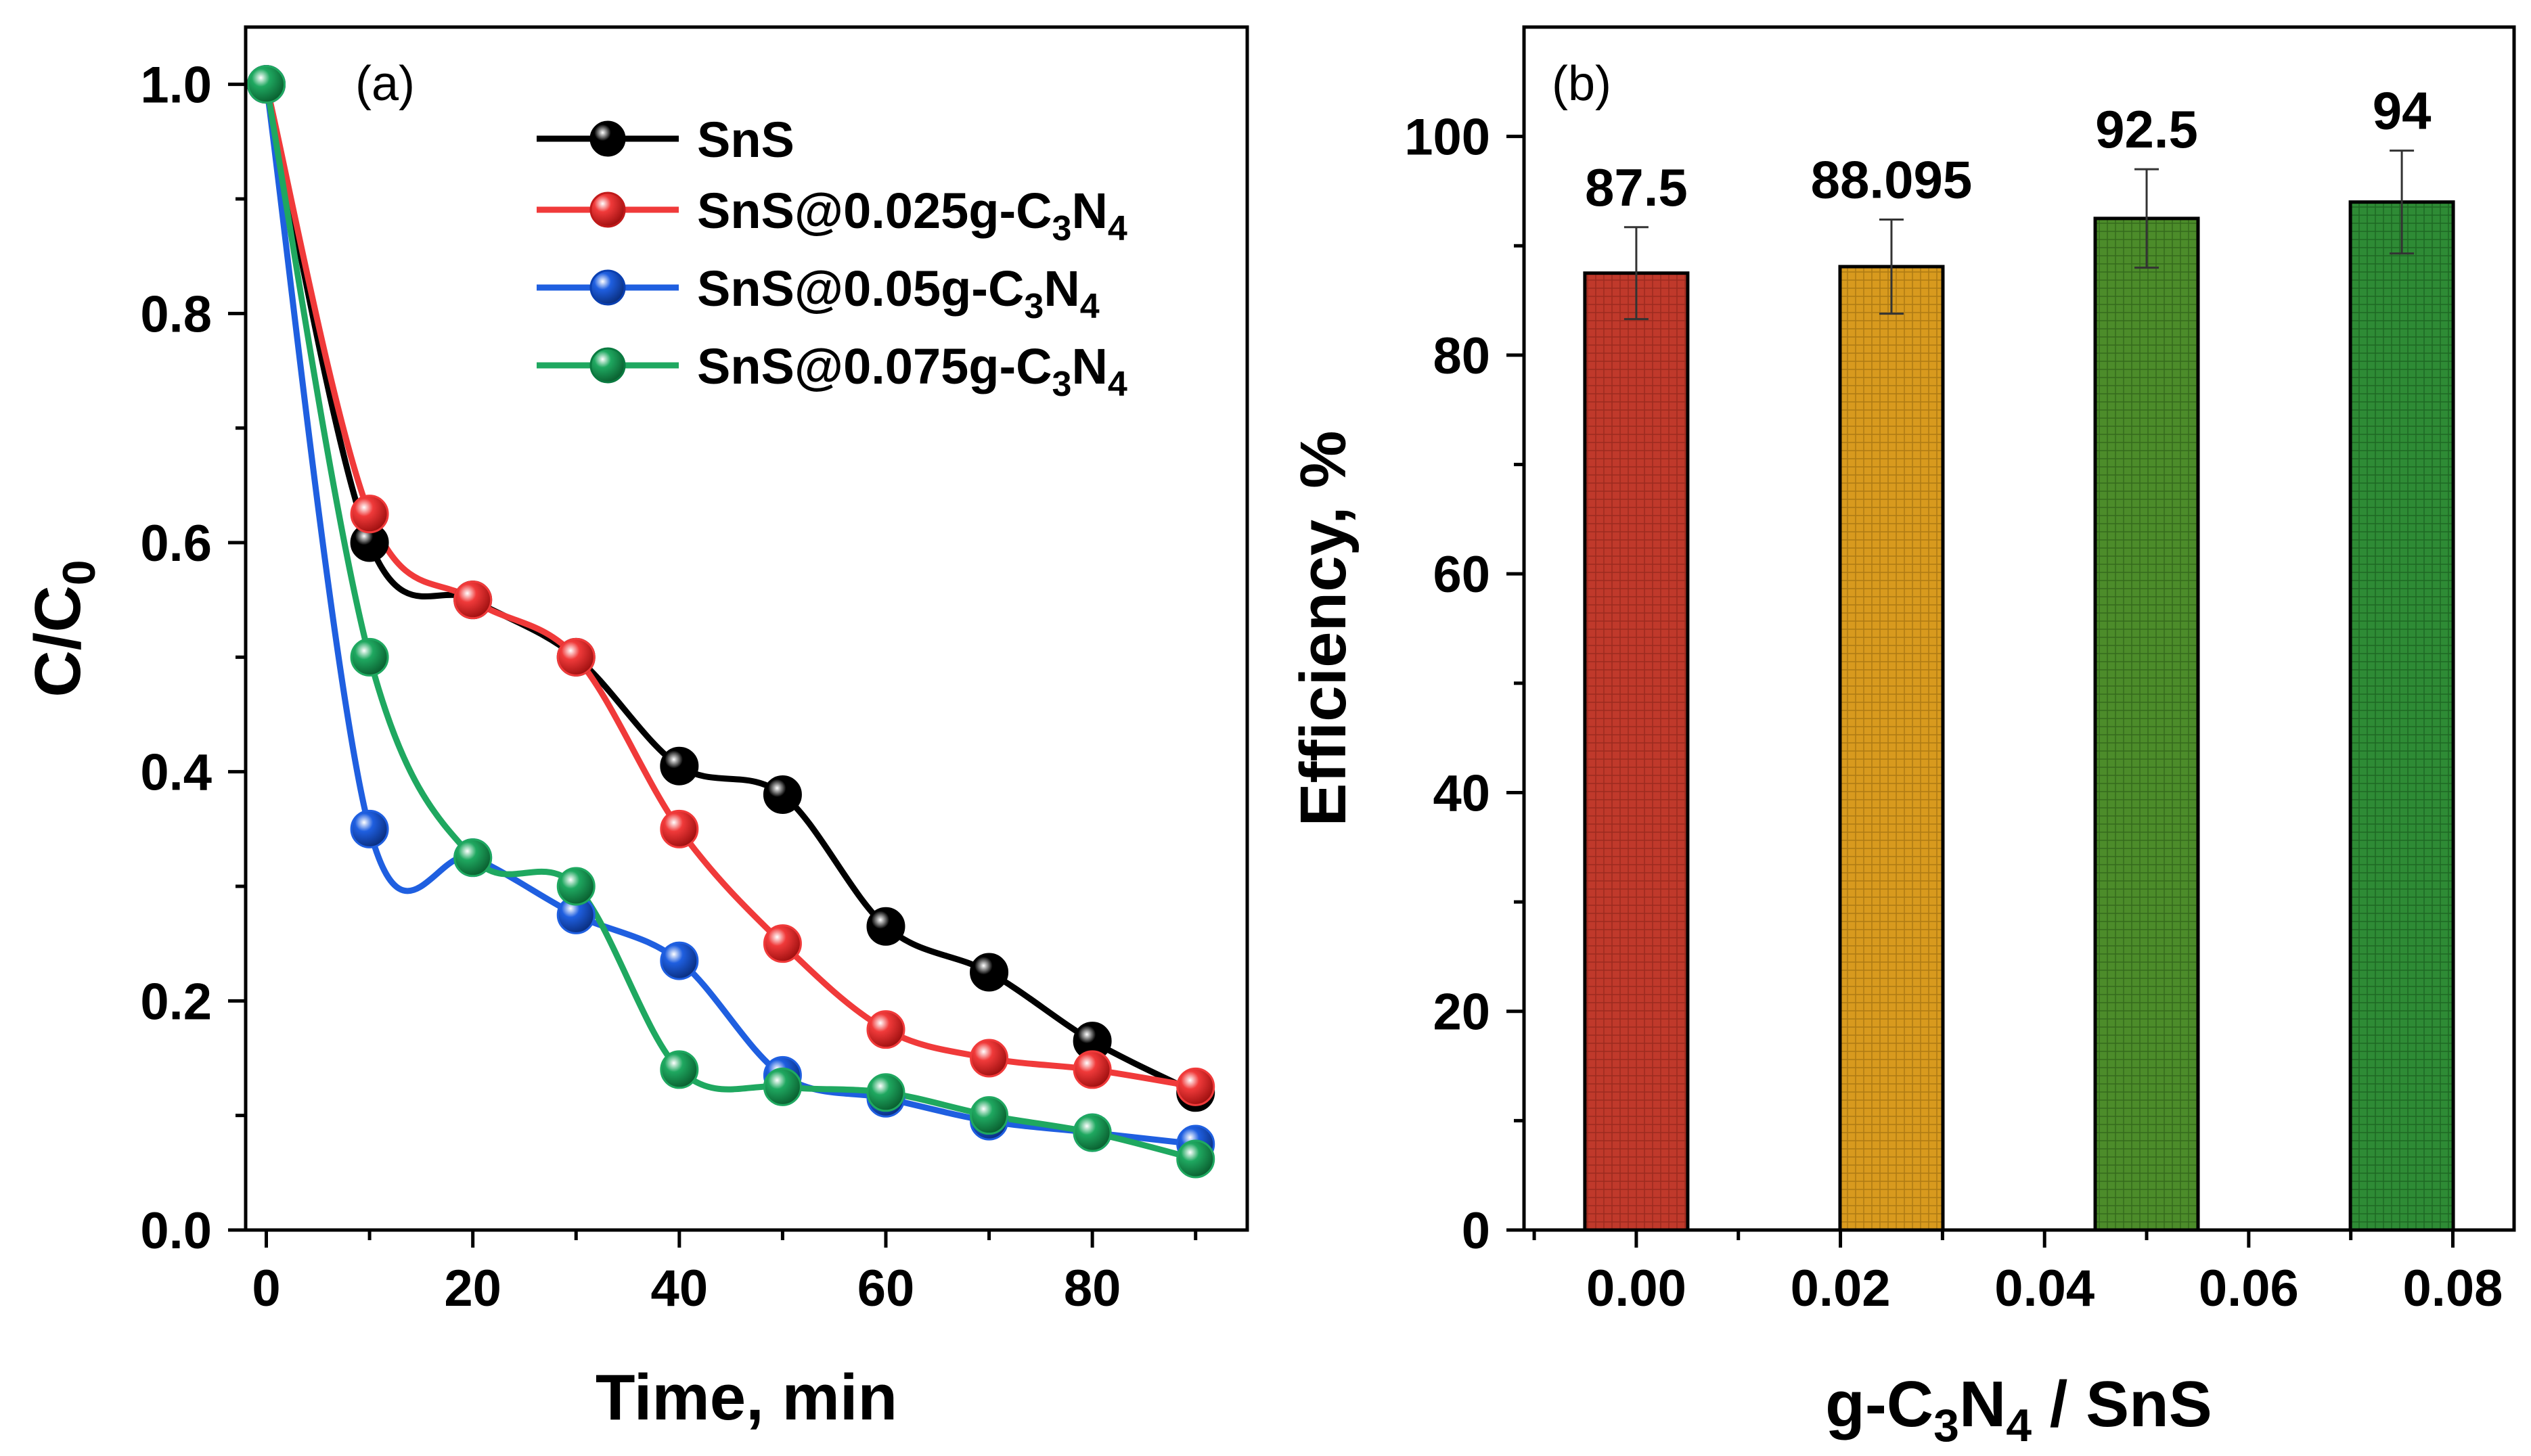 This screenshot has height=1456, width=2531. What do you see at coordinates (1092, 1288) in the screenshot?
I see `x-tick-label: 80` at bounding box center [1092, 1288].